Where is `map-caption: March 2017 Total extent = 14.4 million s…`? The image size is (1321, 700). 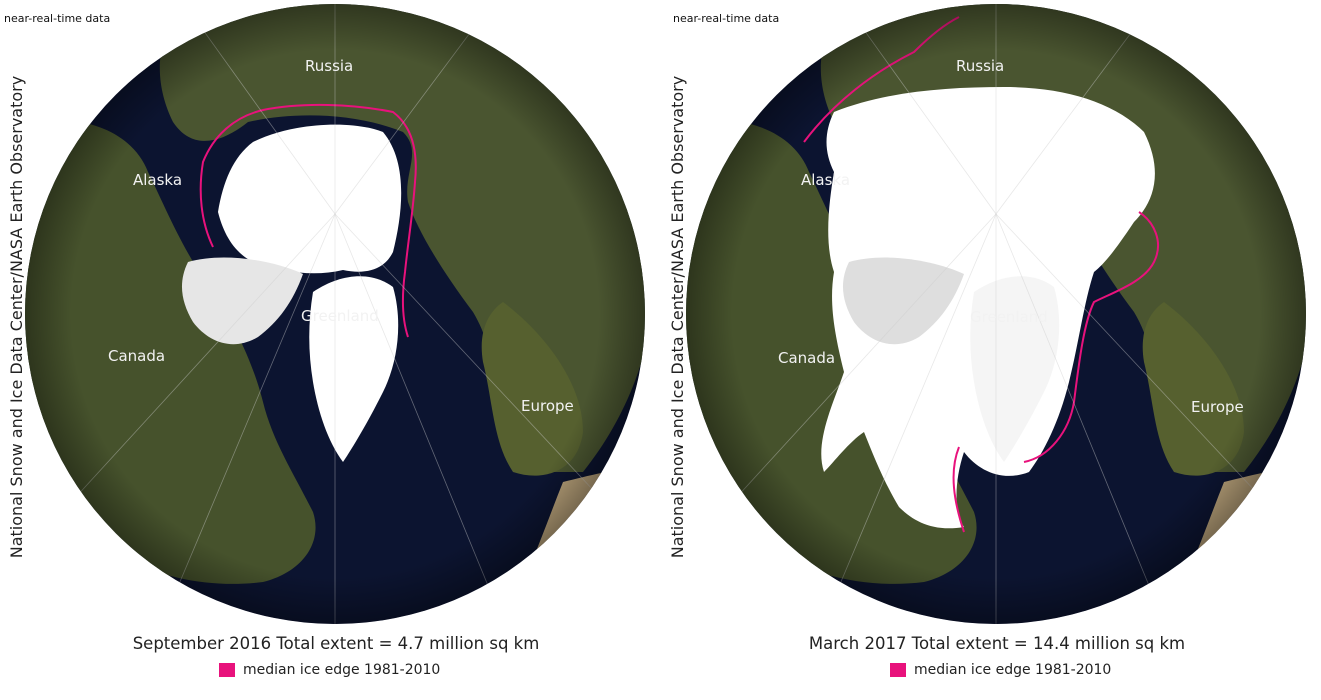 map-caption: March 2017 Total extent = 14.4 million s… is located at coordinates (997, 643).